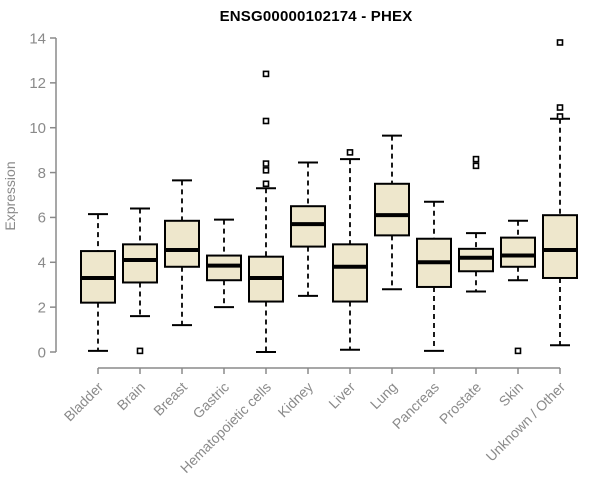 The width and height of the screenshot is (600, 500). What do you see at coordinates (170, 399) in the screenshot?
I see `x-axis-category-label: Breast` at bounding box center [170, 399].